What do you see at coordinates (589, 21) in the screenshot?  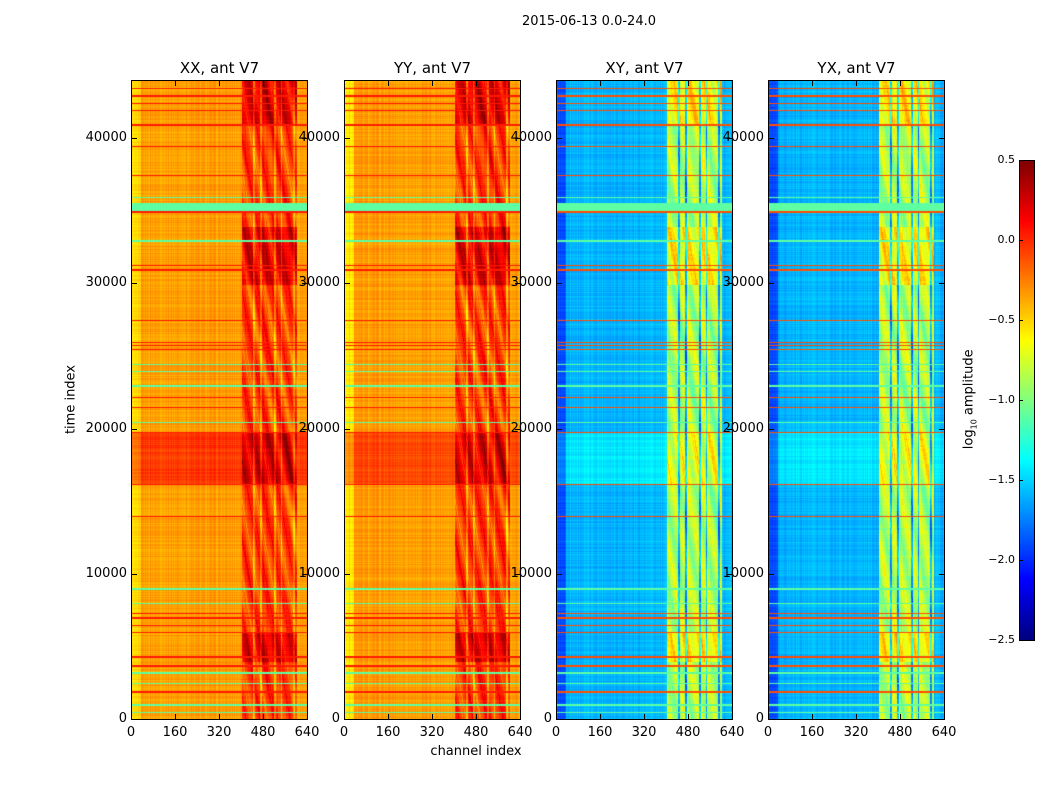 I see `figure-title: 2015-06-13 0.0-24.0` at bounding box center [589, 21].